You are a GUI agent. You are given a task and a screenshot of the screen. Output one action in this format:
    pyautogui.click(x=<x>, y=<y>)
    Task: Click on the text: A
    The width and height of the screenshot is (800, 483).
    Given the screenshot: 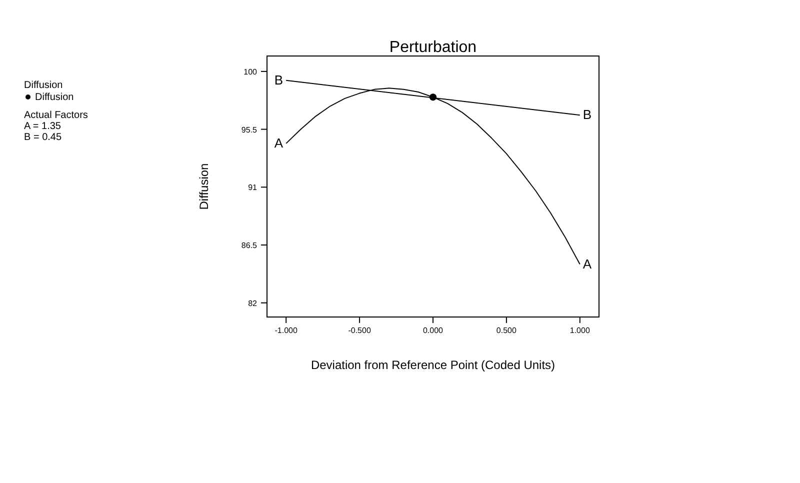 What is the action you would take?
    pyautogui.click(x=587, y=264)
    